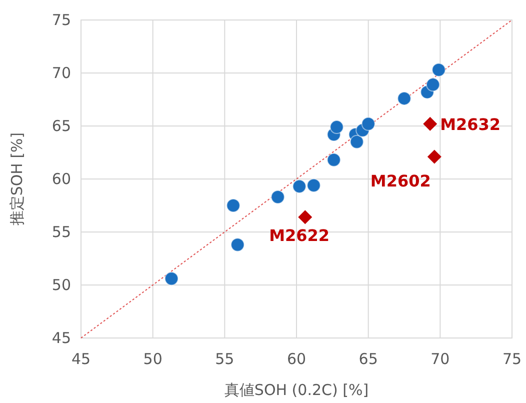 The height and width of the screenshot is (403, 526). I want to click on x-tick-label: 50, so click(152, 359).